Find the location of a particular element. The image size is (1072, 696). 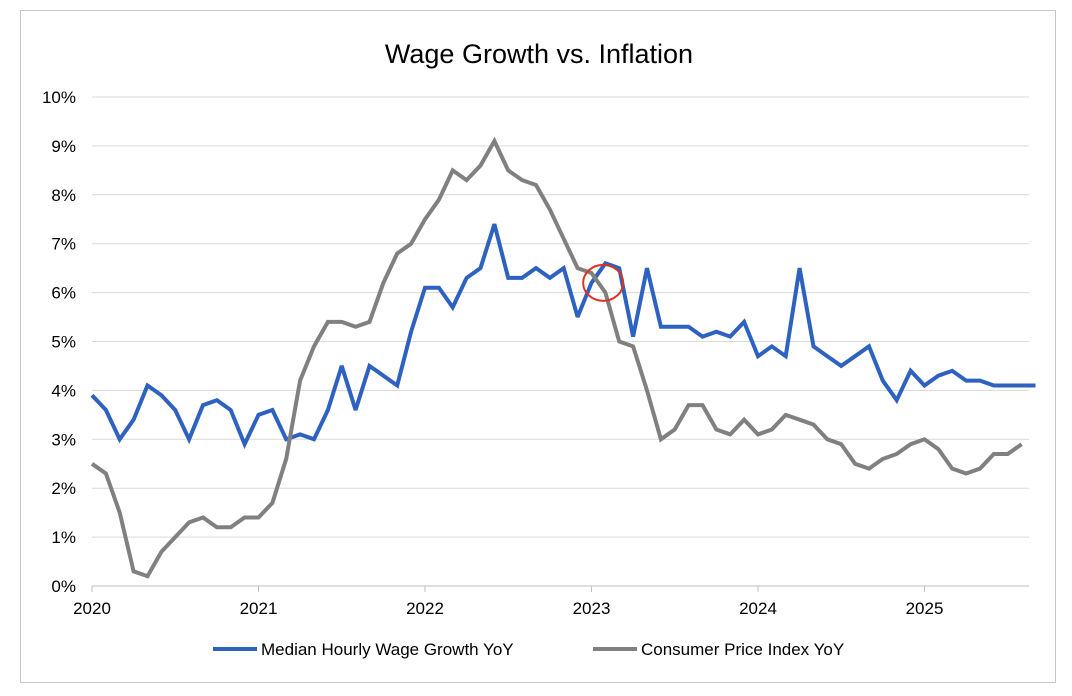

y-tick-label: 9% is located at coordinates (63, 146).